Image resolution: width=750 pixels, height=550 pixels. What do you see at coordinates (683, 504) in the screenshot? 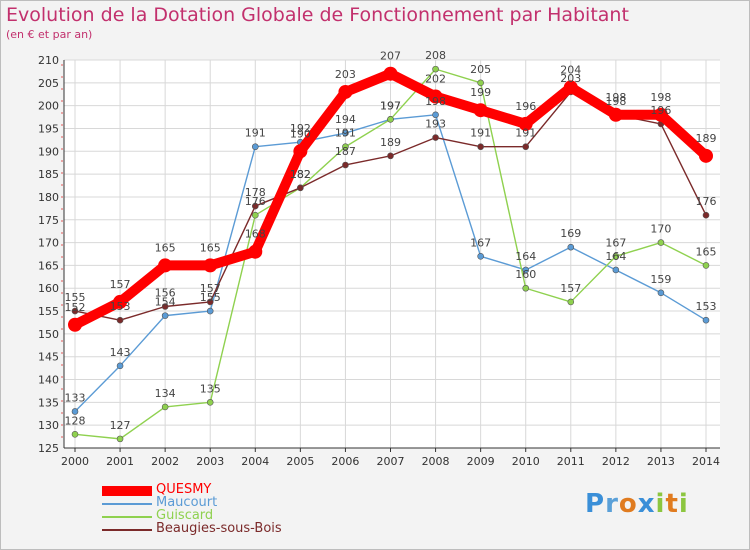
I see `logo-letter: i` at bounding box center [683, 504].